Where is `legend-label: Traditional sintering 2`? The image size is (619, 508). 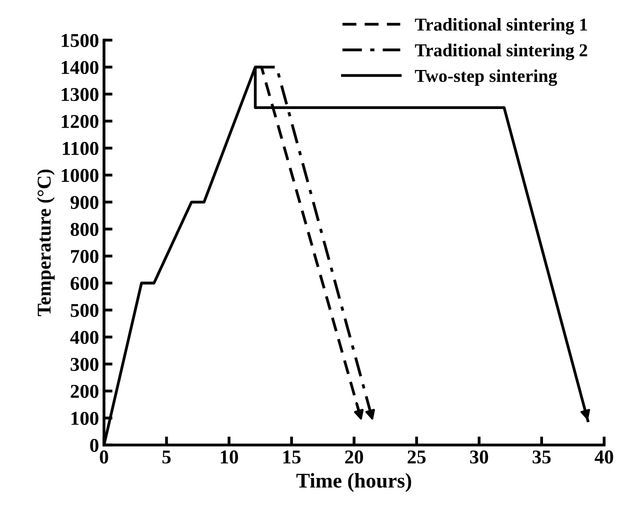
legend-label: Traditional sintering 2 is located at coordinates (501, 52).